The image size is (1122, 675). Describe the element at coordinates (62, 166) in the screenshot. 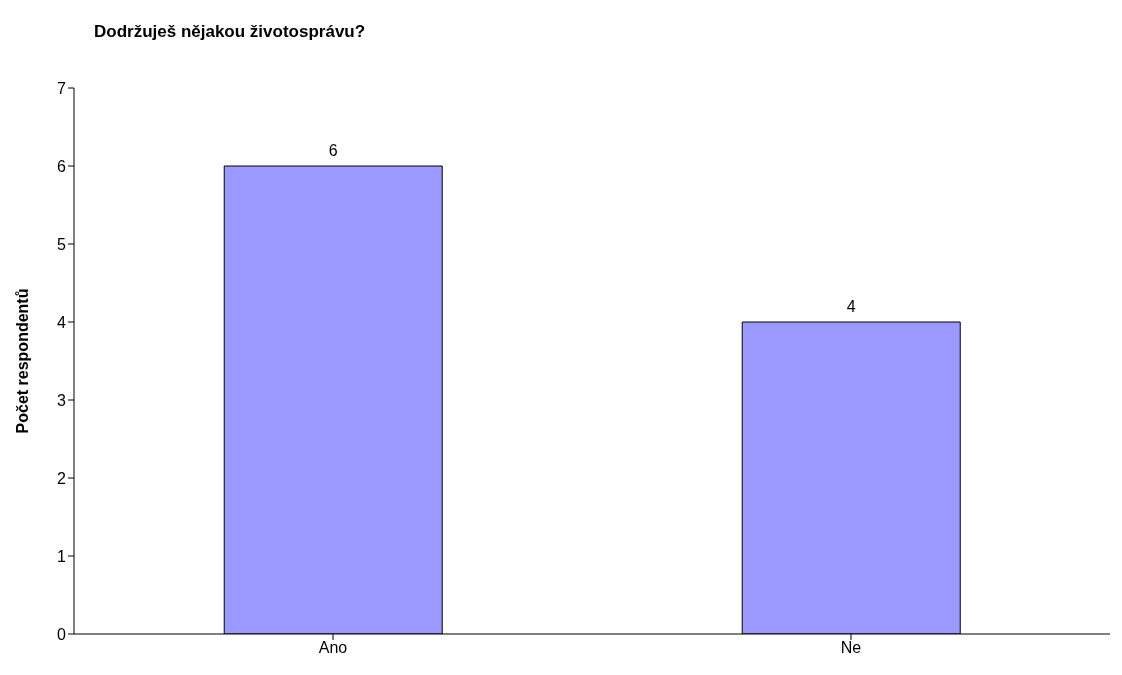

I see `y-tick-label: 6` at that location.